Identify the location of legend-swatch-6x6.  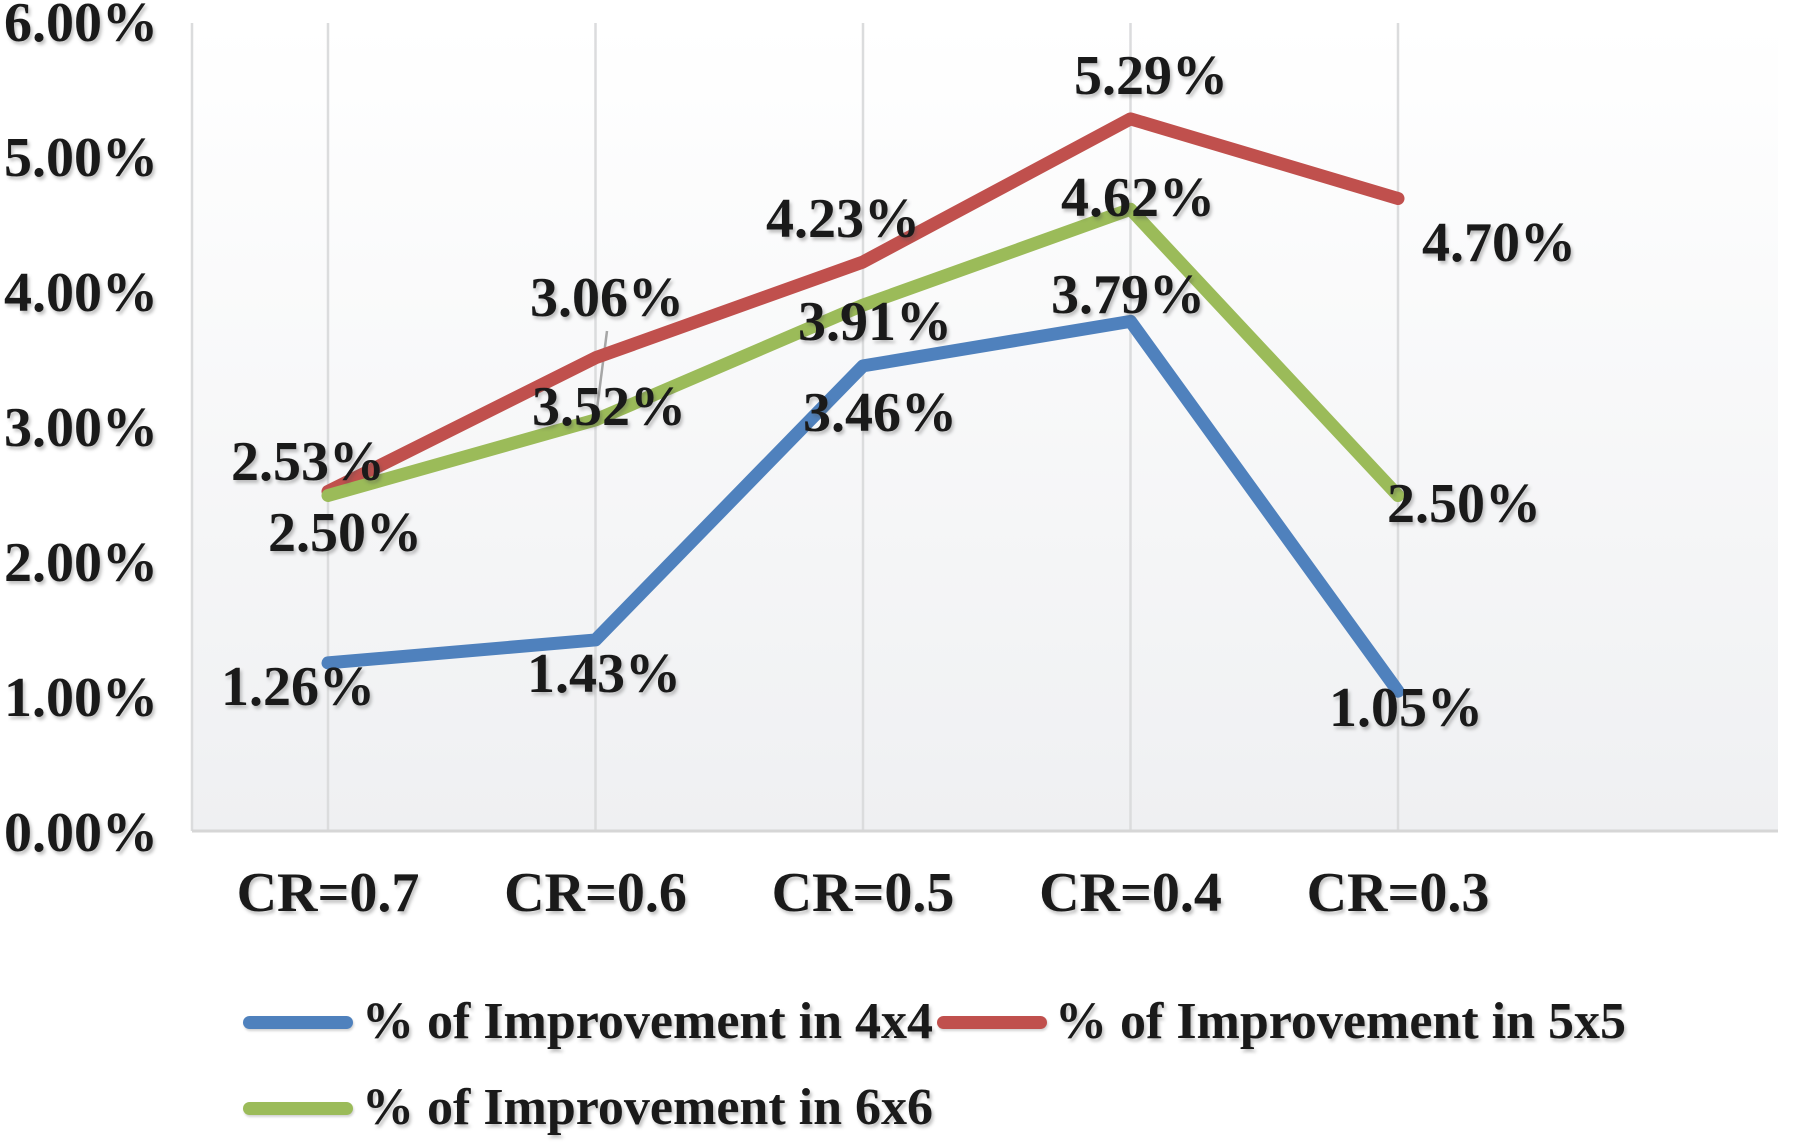
(298, 1108).